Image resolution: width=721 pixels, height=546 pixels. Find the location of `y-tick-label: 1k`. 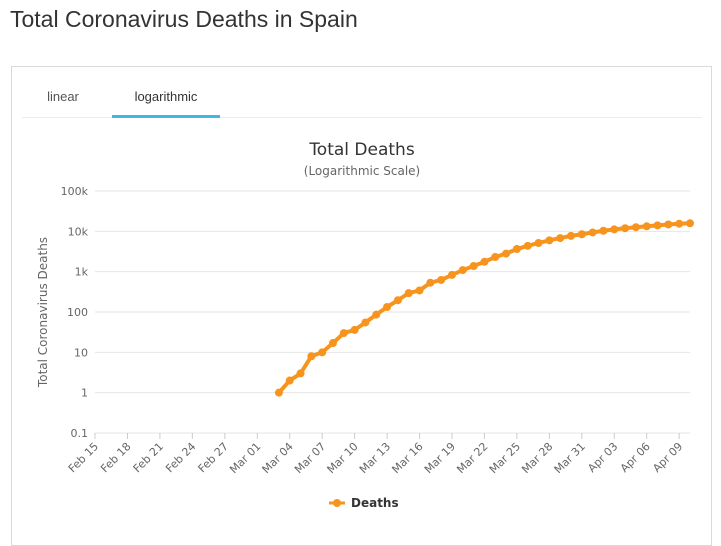

y-tick-label: 1k is located at coordinates (82, 272).